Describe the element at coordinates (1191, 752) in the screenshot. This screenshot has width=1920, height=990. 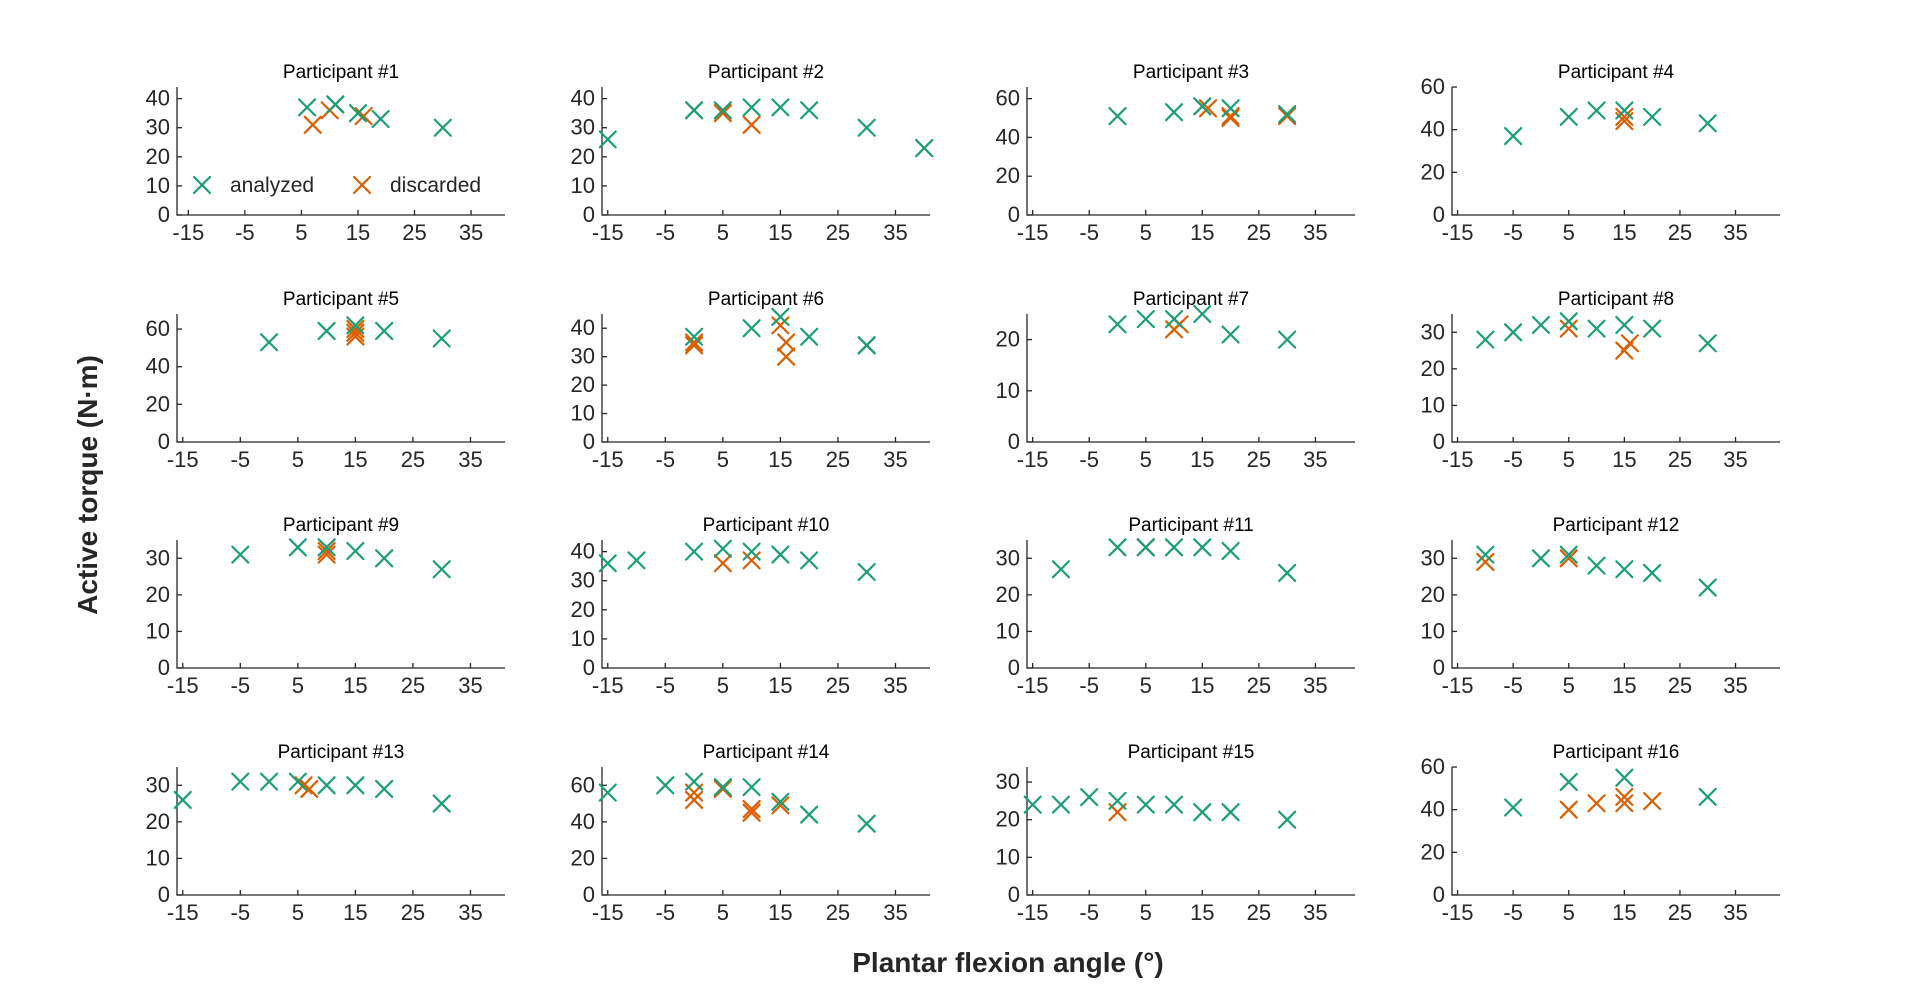
I see `panel-title: Participant #15` at that location.